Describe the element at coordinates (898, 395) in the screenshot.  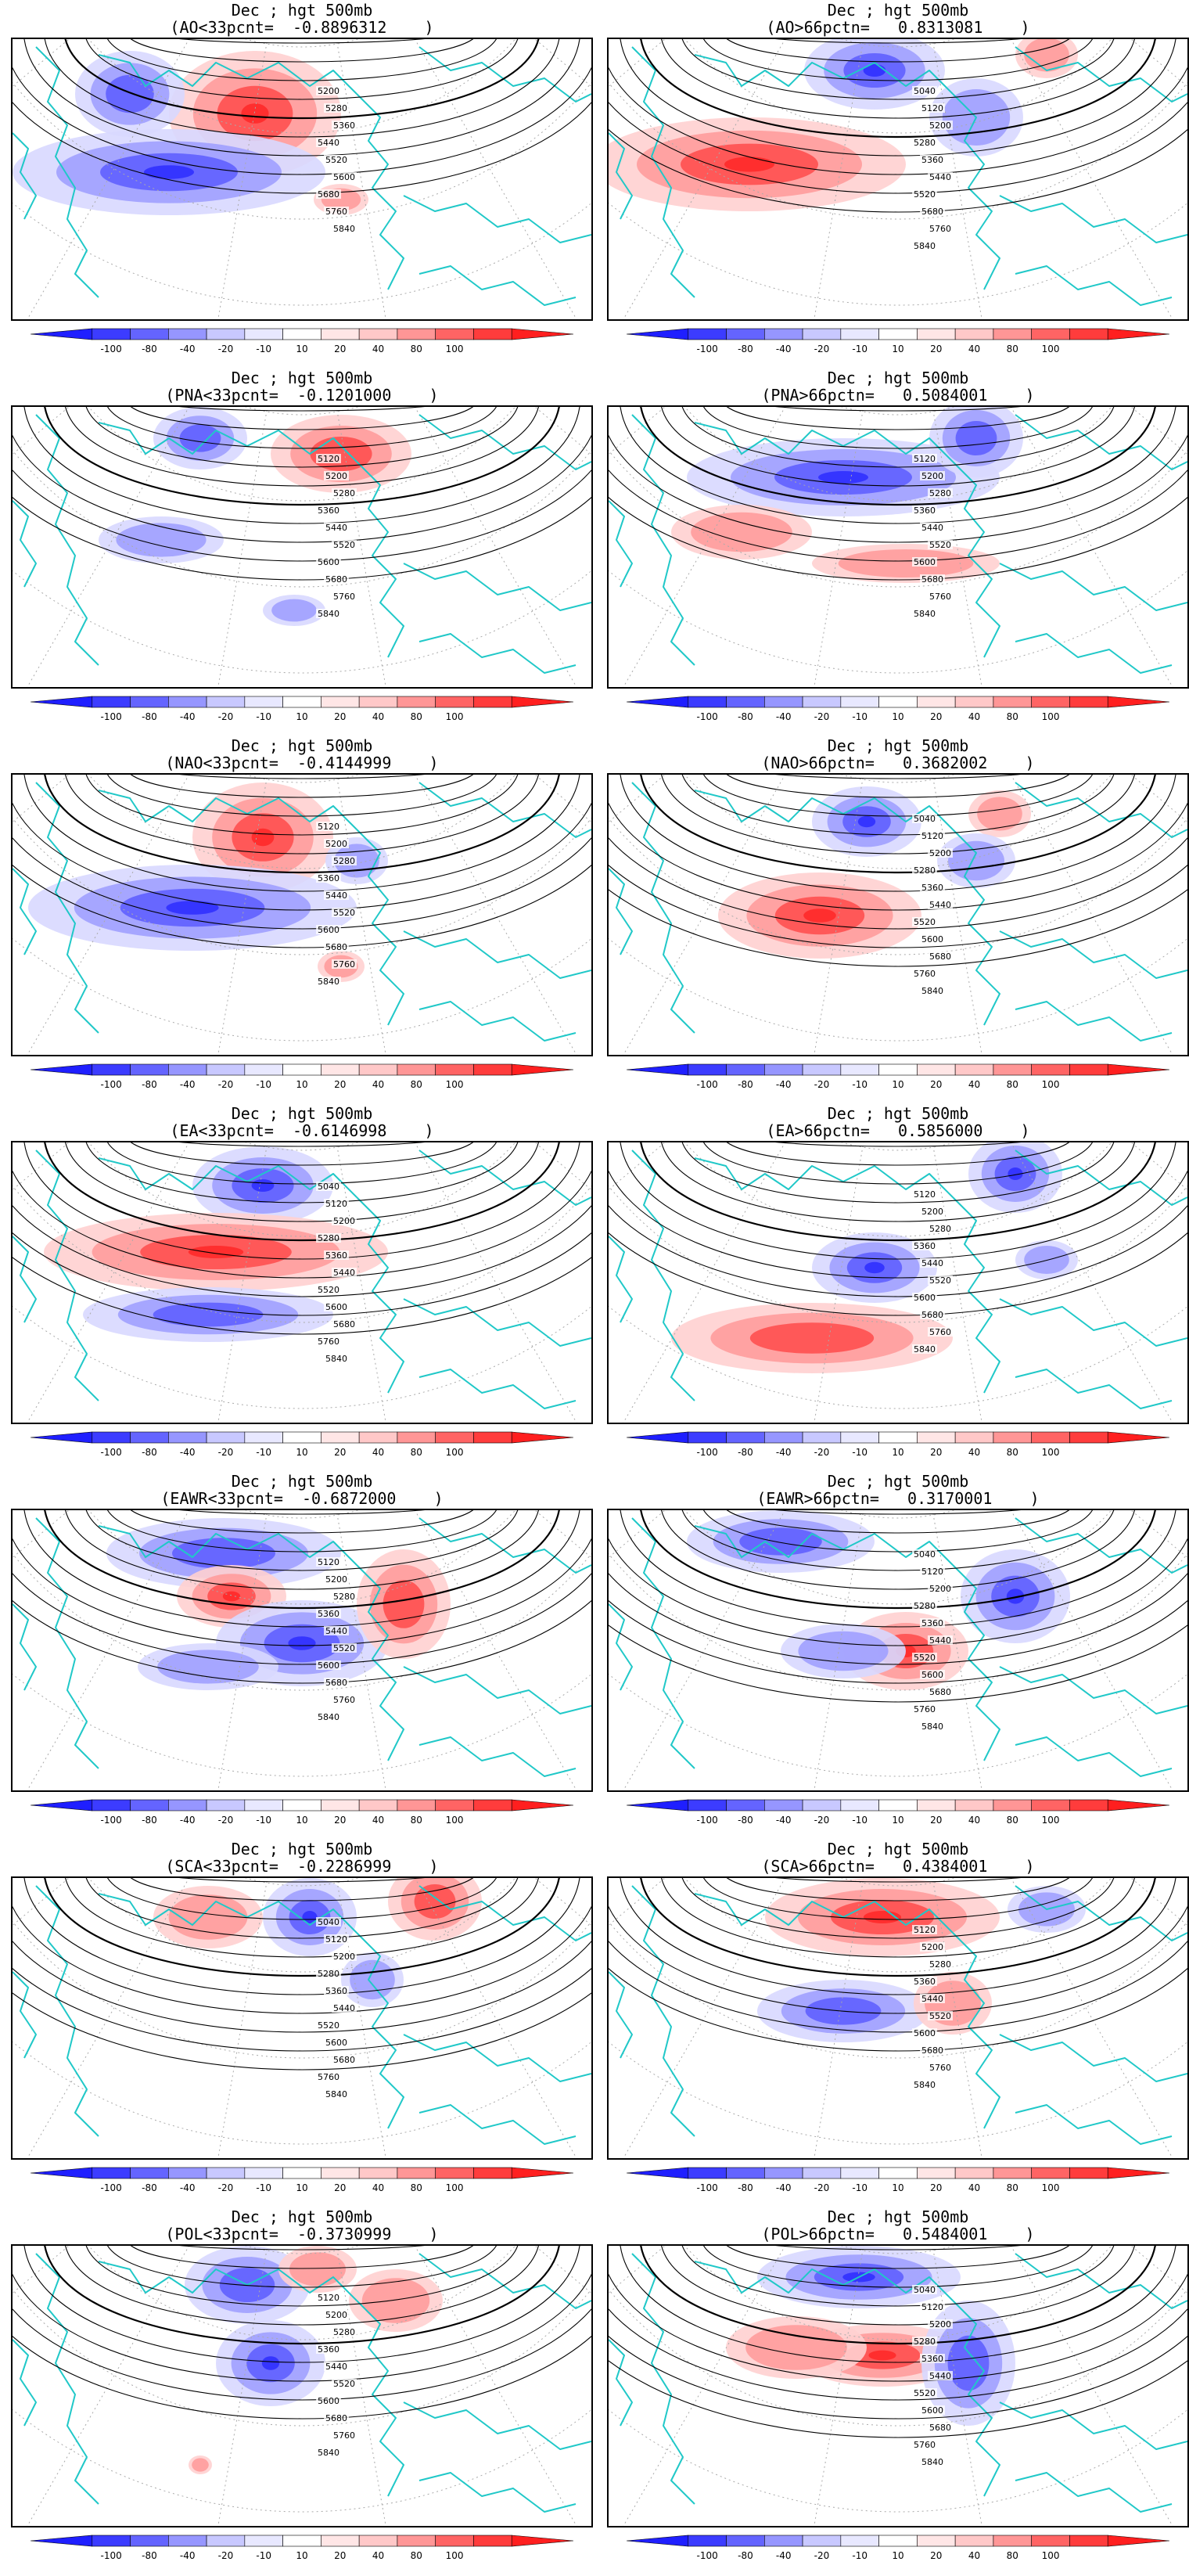
I see `panel-subtitle: (PNA>66pctn= 0.5084001 )` at that location.